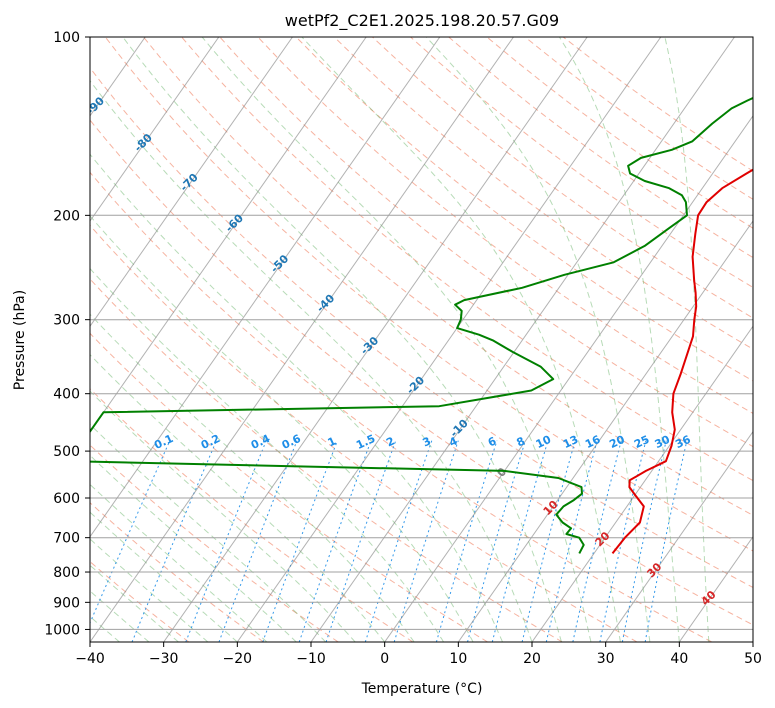 This screenshot has width=775, height=708. What do you see at coordinates (66, 603) in the screenshot?
I see `y-tick-label: 900` at bounding box center [66, 603].